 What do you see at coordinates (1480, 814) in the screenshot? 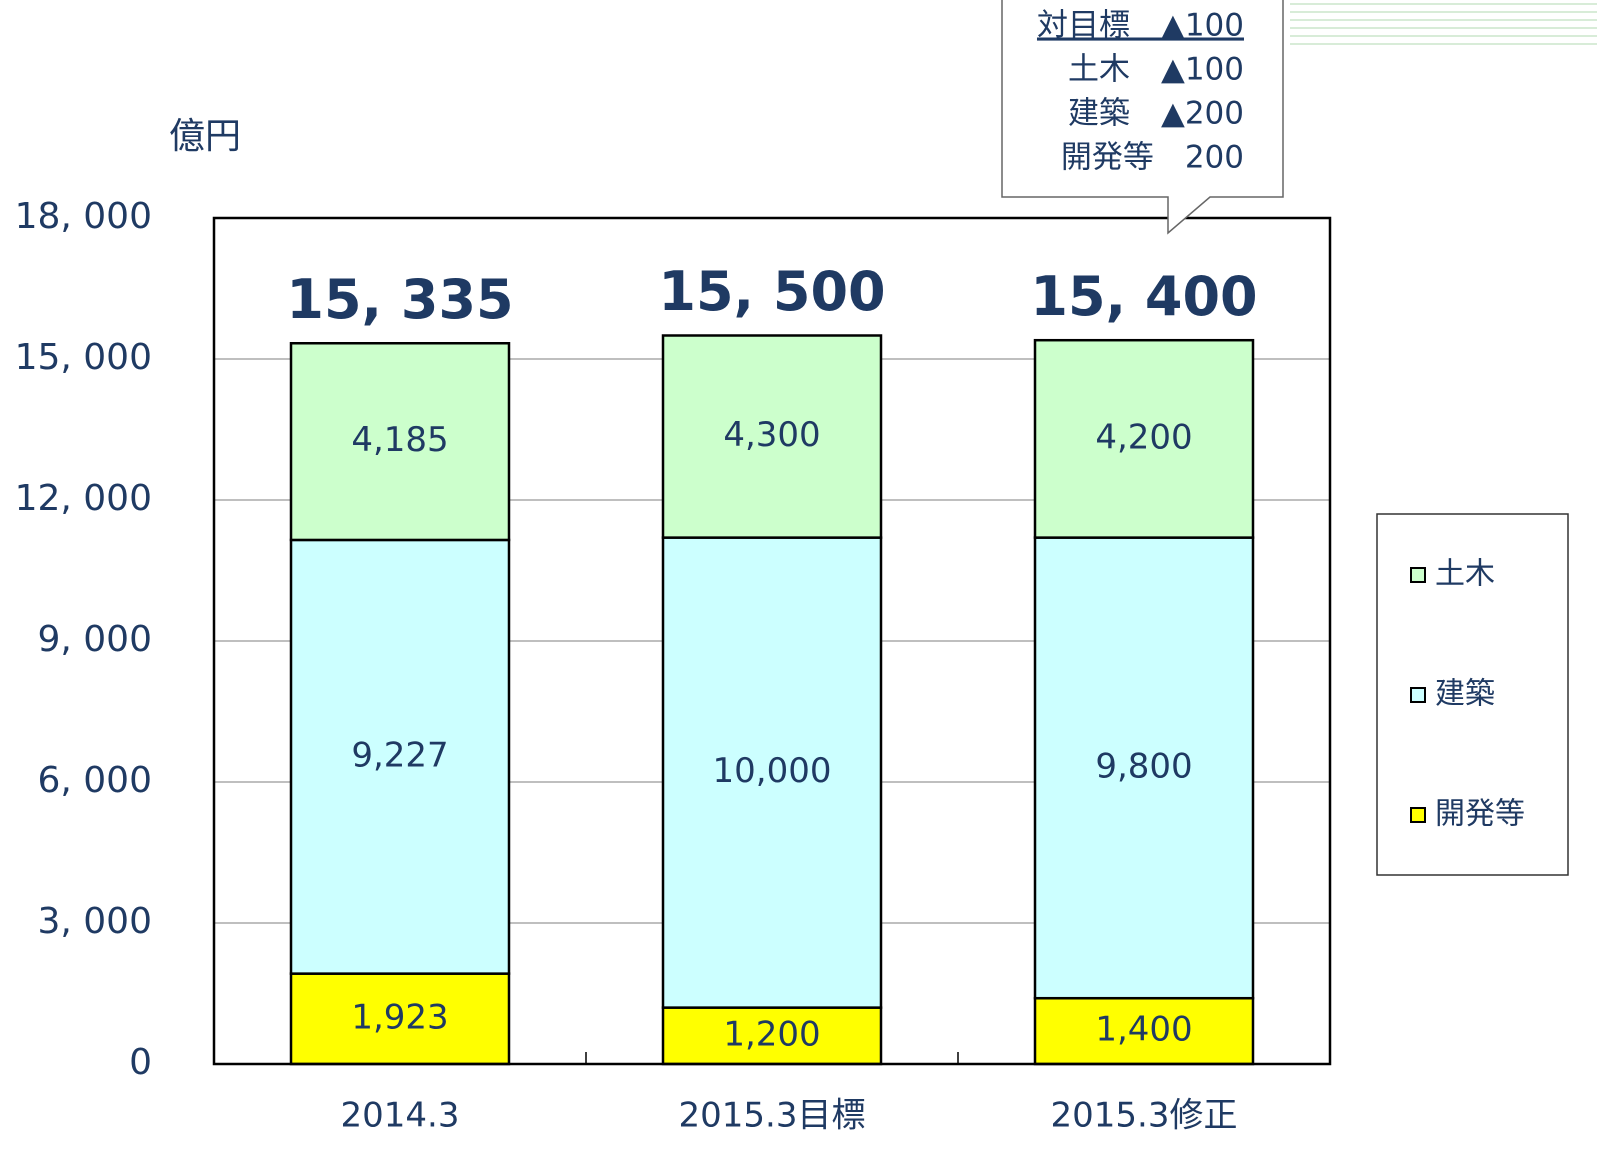
I see `legend-label: 開発等` at bounding box center [1480, 814].